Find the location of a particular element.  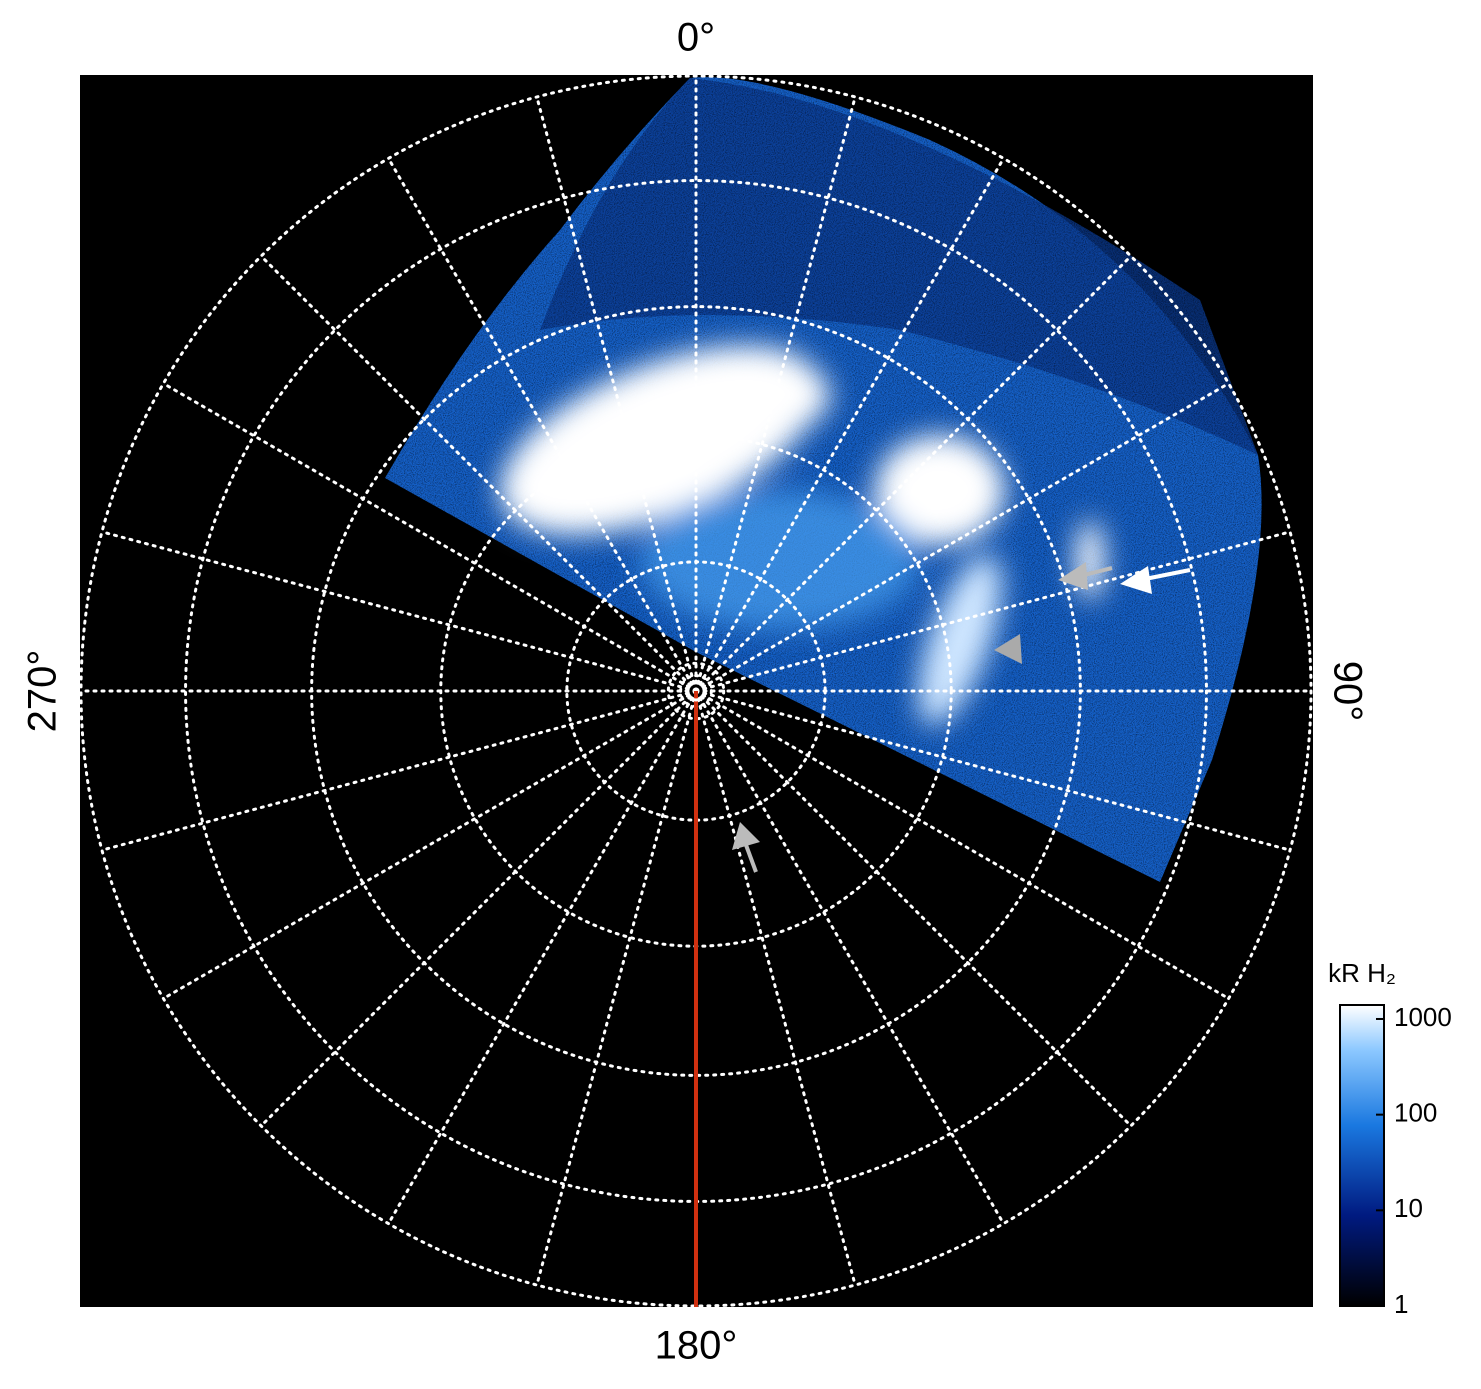

colorbar-tick-label: 10 is located at coordinates (1408, 1208).